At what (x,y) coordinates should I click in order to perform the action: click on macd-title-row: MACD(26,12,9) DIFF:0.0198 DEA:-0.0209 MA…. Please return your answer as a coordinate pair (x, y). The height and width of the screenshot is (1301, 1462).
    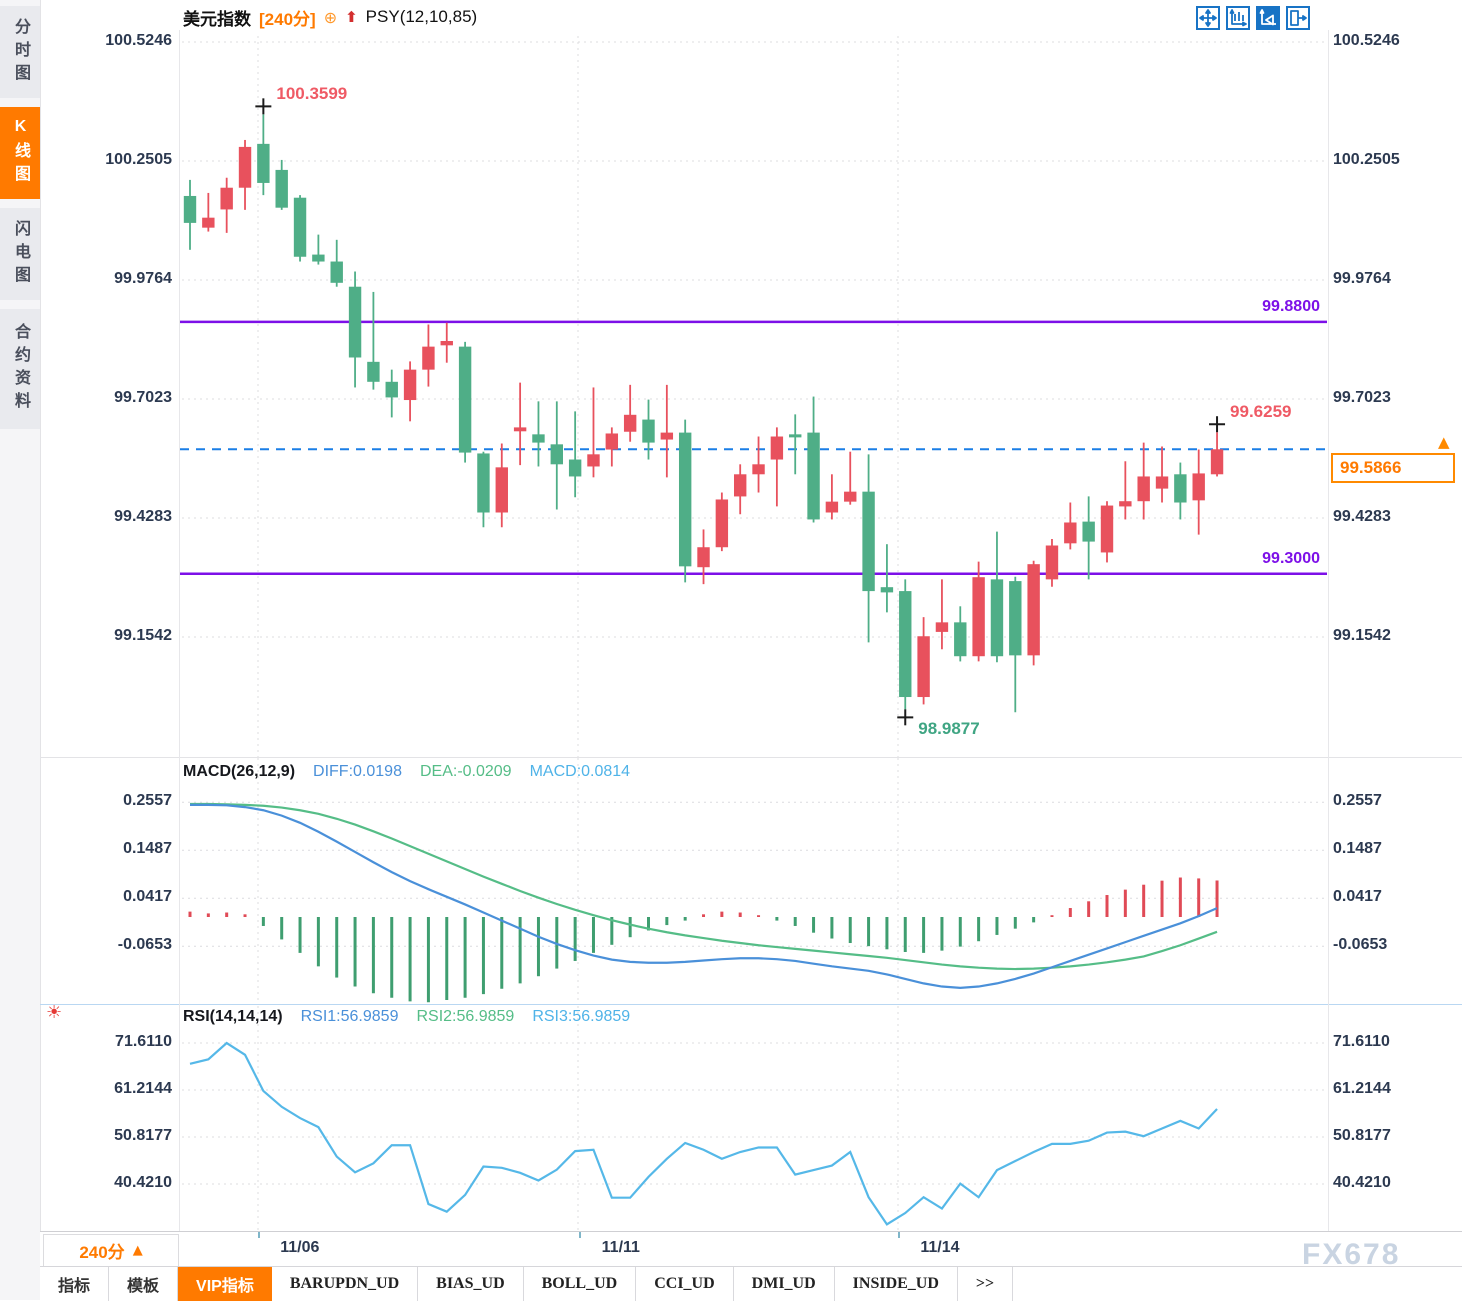
    Looking at the image, I should click on (406, 772).